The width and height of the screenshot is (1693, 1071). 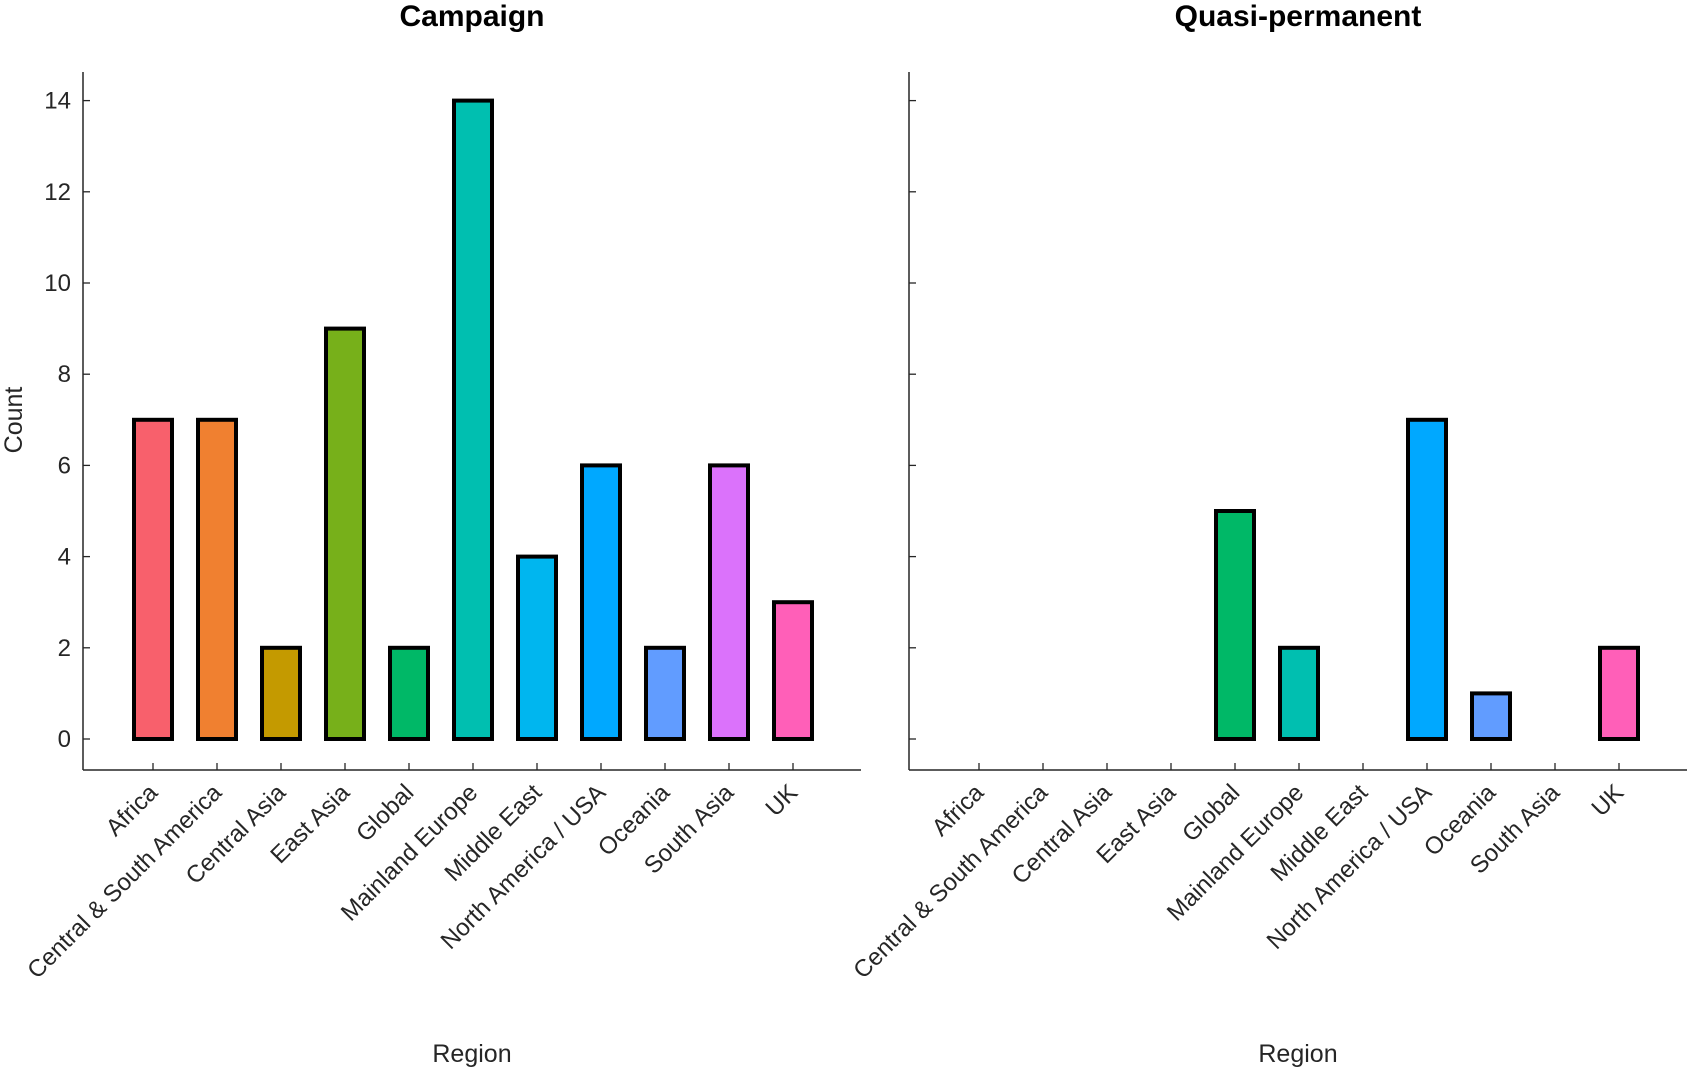 I want to click on y-axis-label: Count, so click(x=14, y=420).